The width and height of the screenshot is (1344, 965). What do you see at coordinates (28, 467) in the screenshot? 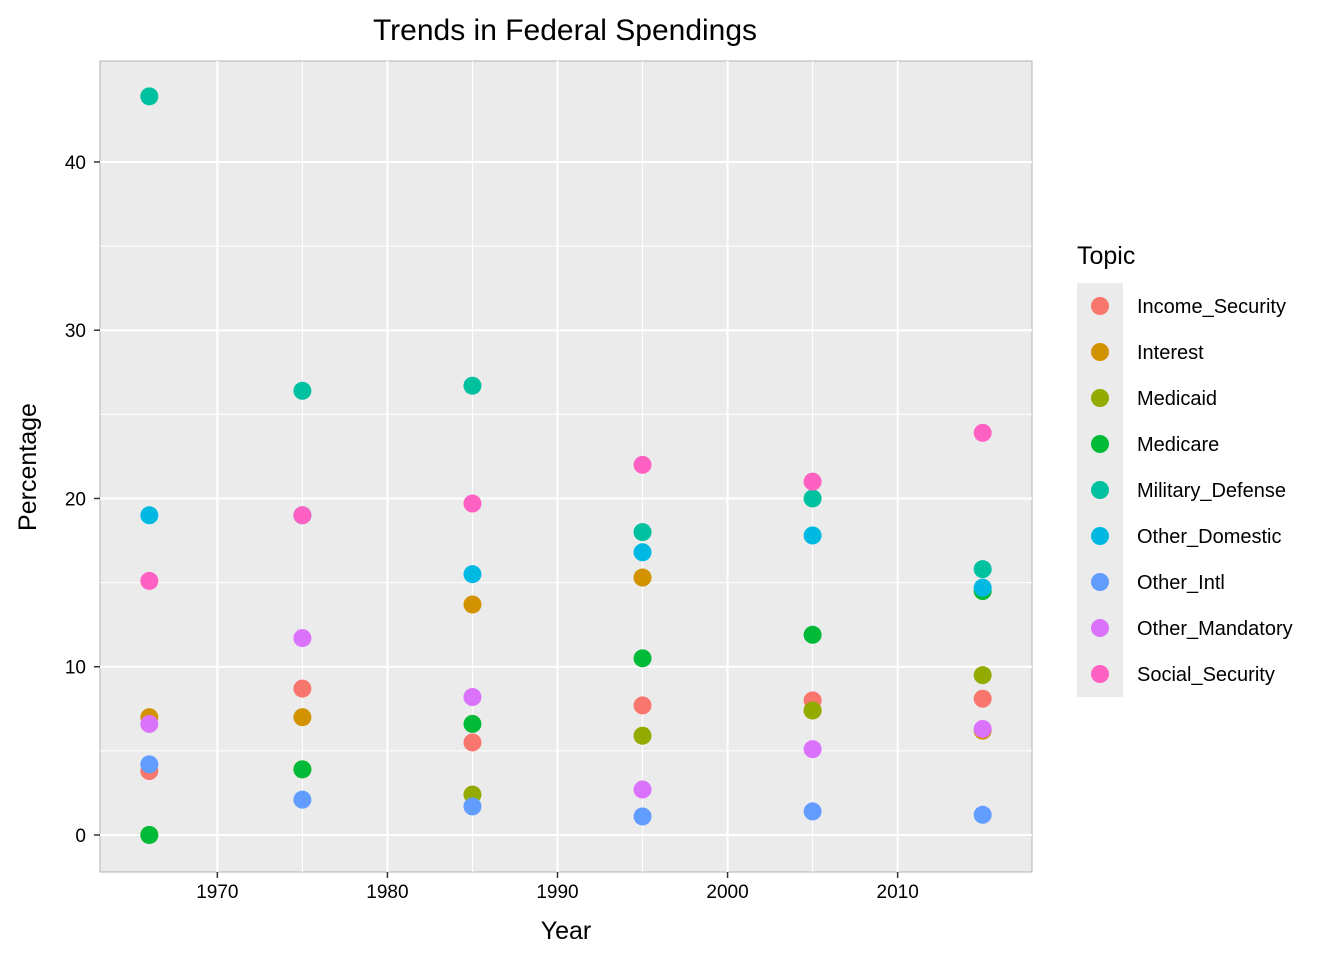
I see `y-axis-title: Percentage` at bounding box center [28, 467].